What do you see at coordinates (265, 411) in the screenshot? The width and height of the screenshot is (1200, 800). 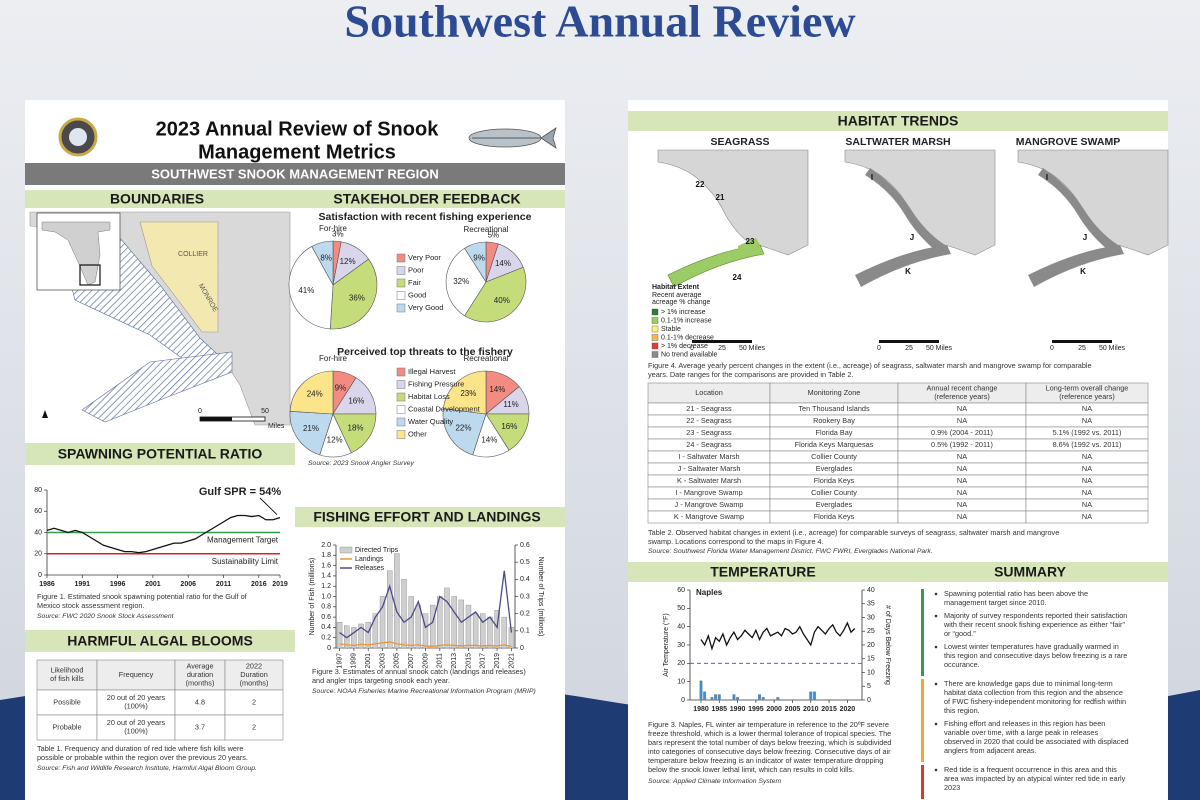 I see `scale-label: 50` at bounding box center [265, 411].